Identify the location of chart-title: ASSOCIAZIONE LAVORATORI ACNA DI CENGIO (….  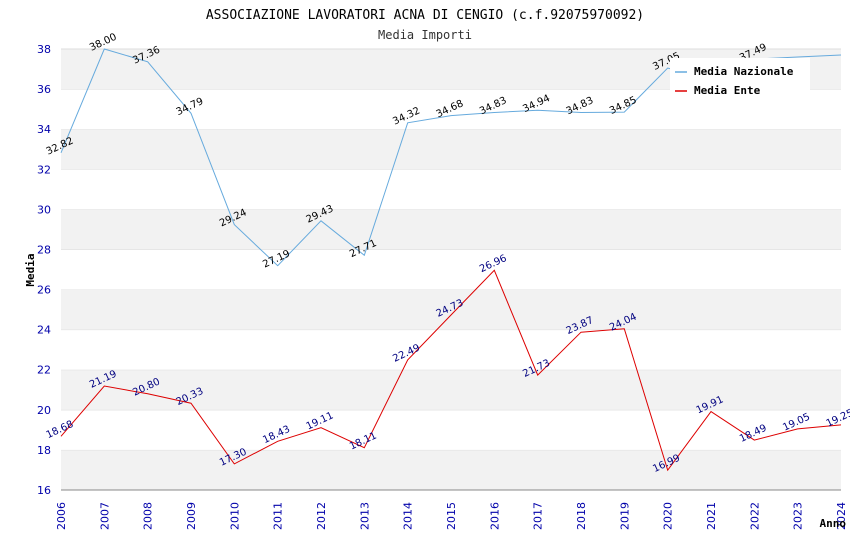
(425, 15).